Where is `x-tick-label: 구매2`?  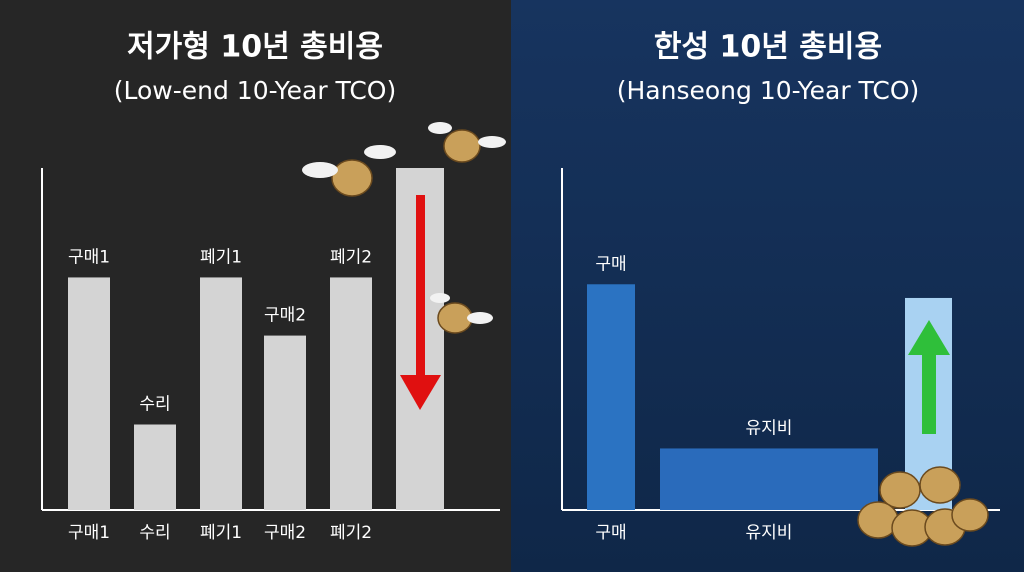 x-tick-label: 구매2 is located at coordinates (285, 533).